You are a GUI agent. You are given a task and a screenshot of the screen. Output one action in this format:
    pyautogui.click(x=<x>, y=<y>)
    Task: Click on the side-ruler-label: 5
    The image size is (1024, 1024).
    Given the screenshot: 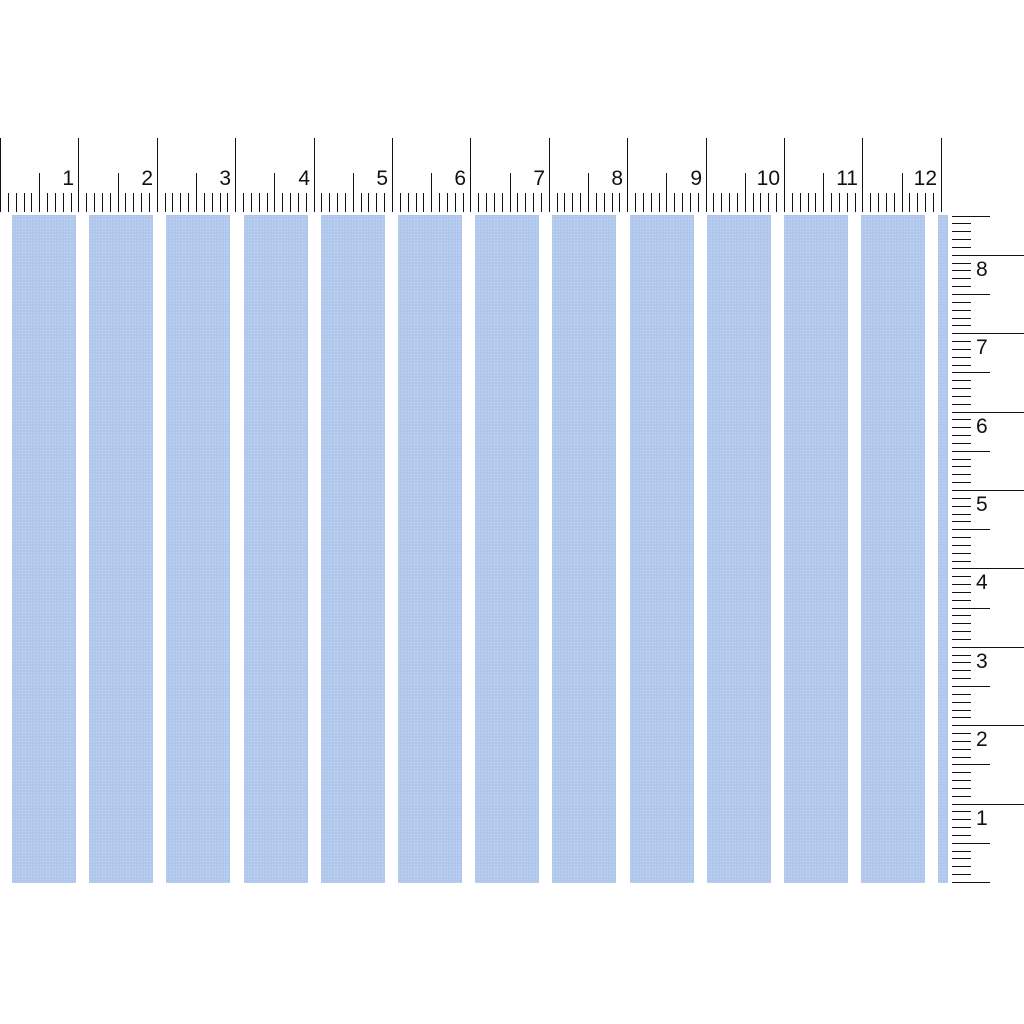 What is the action you would take?
    pyautogui.click(x=982, y=504)
    